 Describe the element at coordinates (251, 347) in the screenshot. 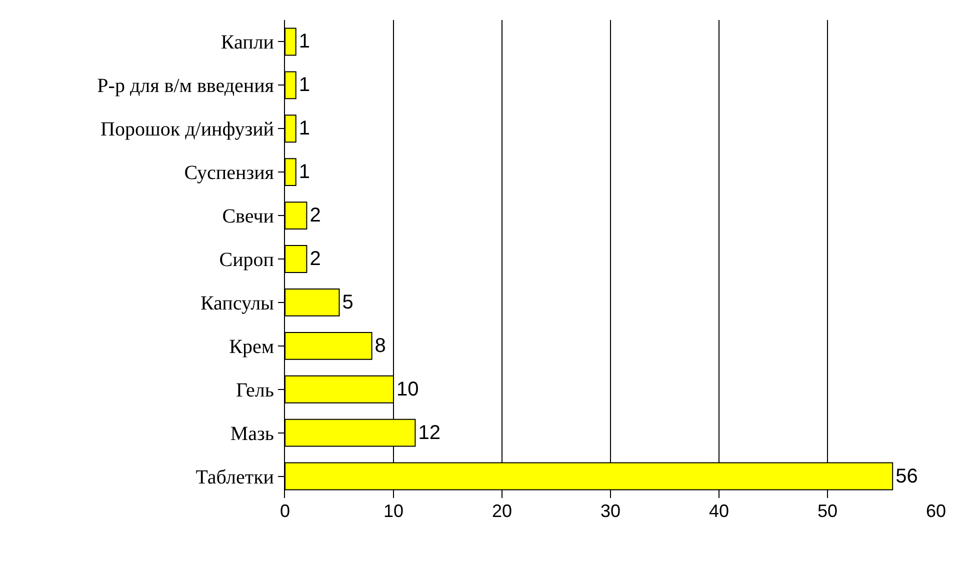

I see `y-tick-label: Крем` at that location.